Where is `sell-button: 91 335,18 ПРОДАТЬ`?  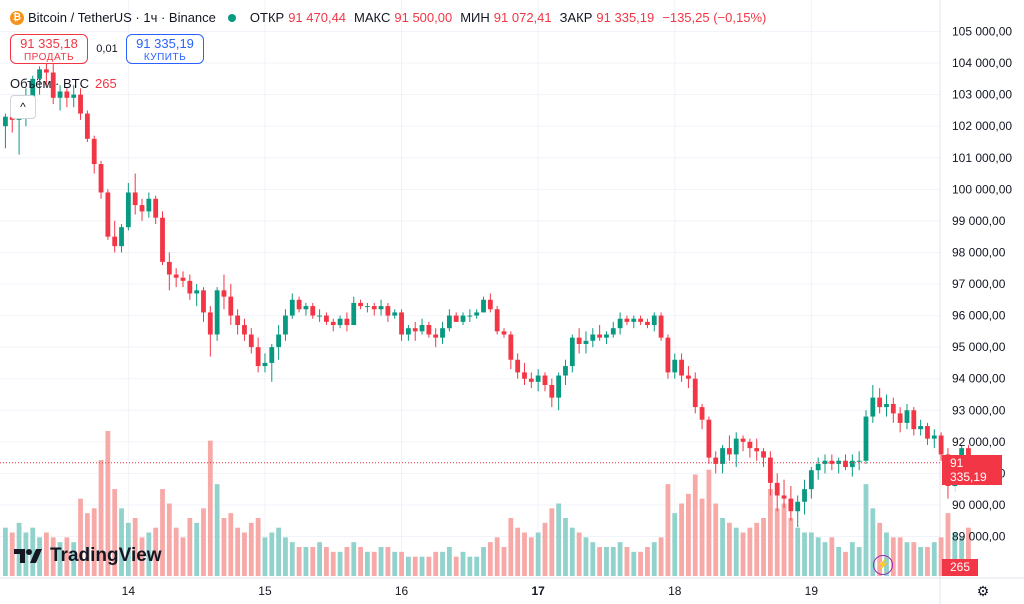 sell-button: 91 335,18 ПРОДАТЬ is located at coordinates (49, 49).